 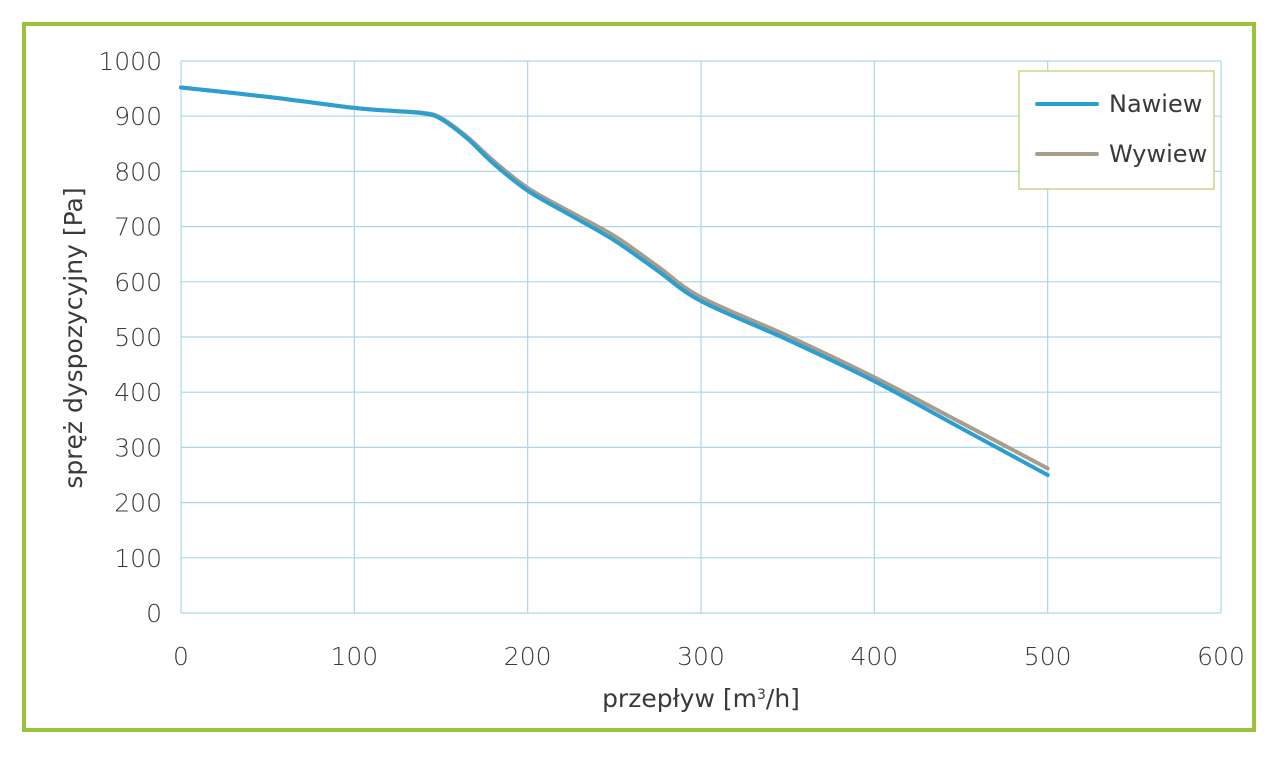 I want to click on x-tick-label: 200, so click(x=528, y=656).